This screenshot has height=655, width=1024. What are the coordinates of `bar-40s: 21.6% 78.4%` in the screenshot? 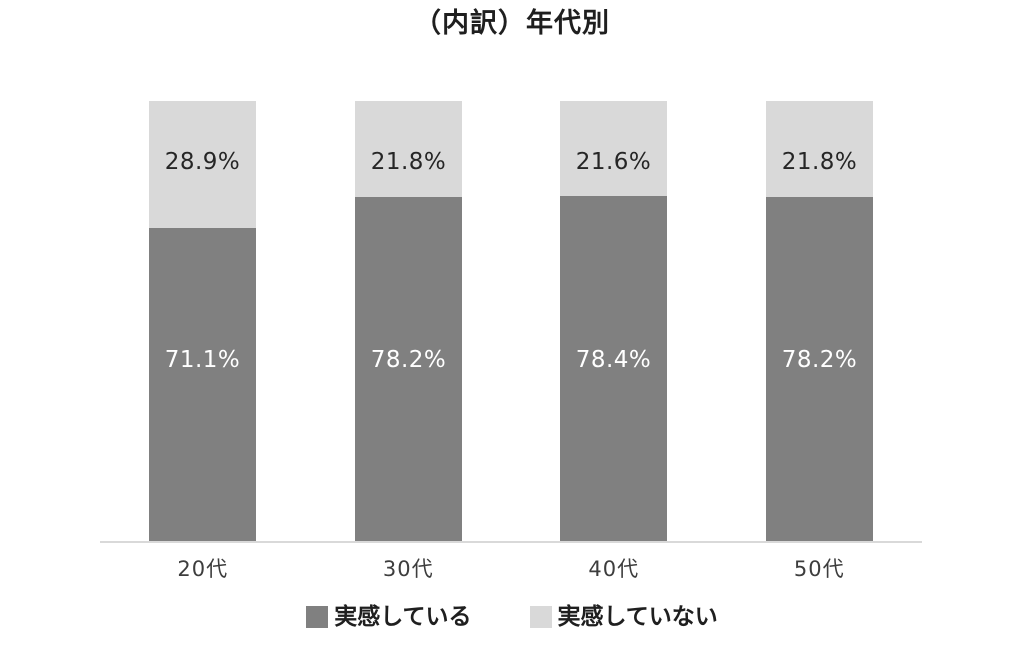 It's located at (613, 321).